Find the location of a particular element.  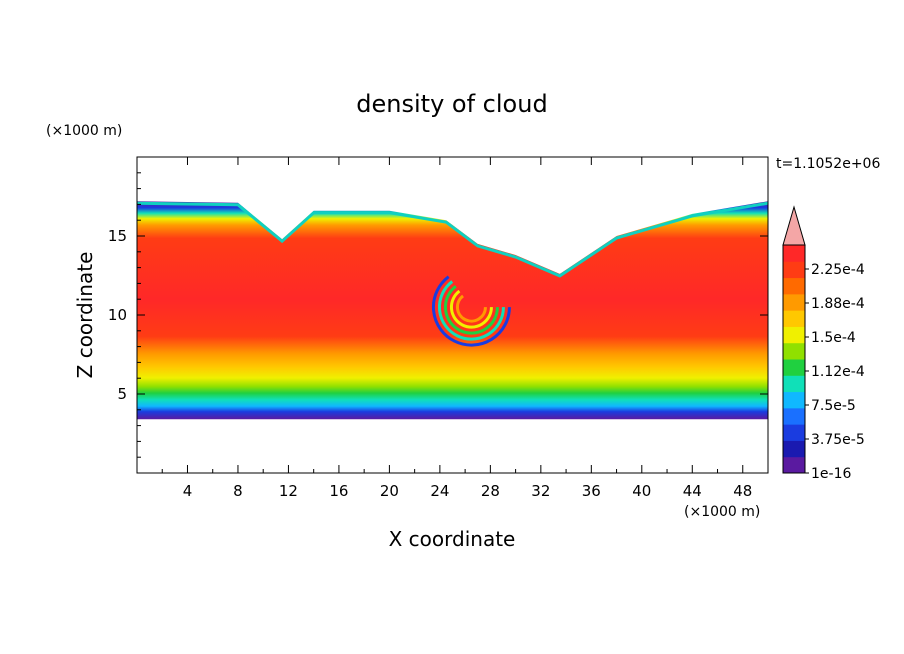

x-axis-label: X coordinate is located at coordinates (452, 539).